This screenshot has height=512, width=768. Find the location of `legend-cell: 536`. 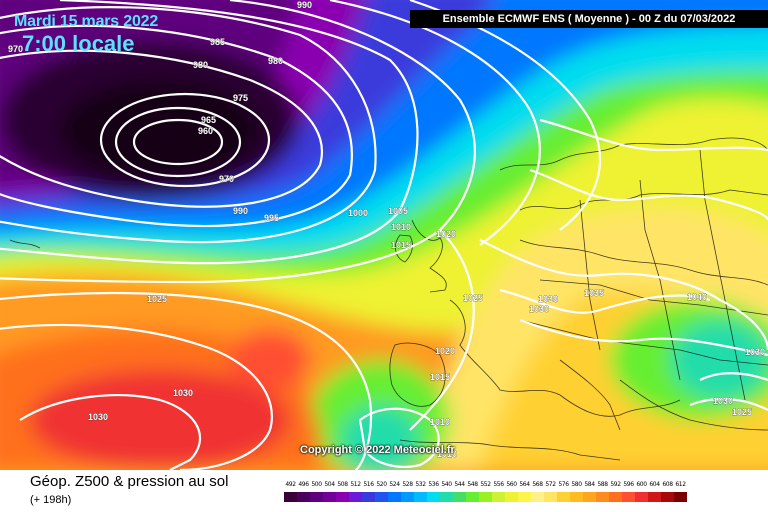

legend-cell: 536 is located at coordinates (433, 490).